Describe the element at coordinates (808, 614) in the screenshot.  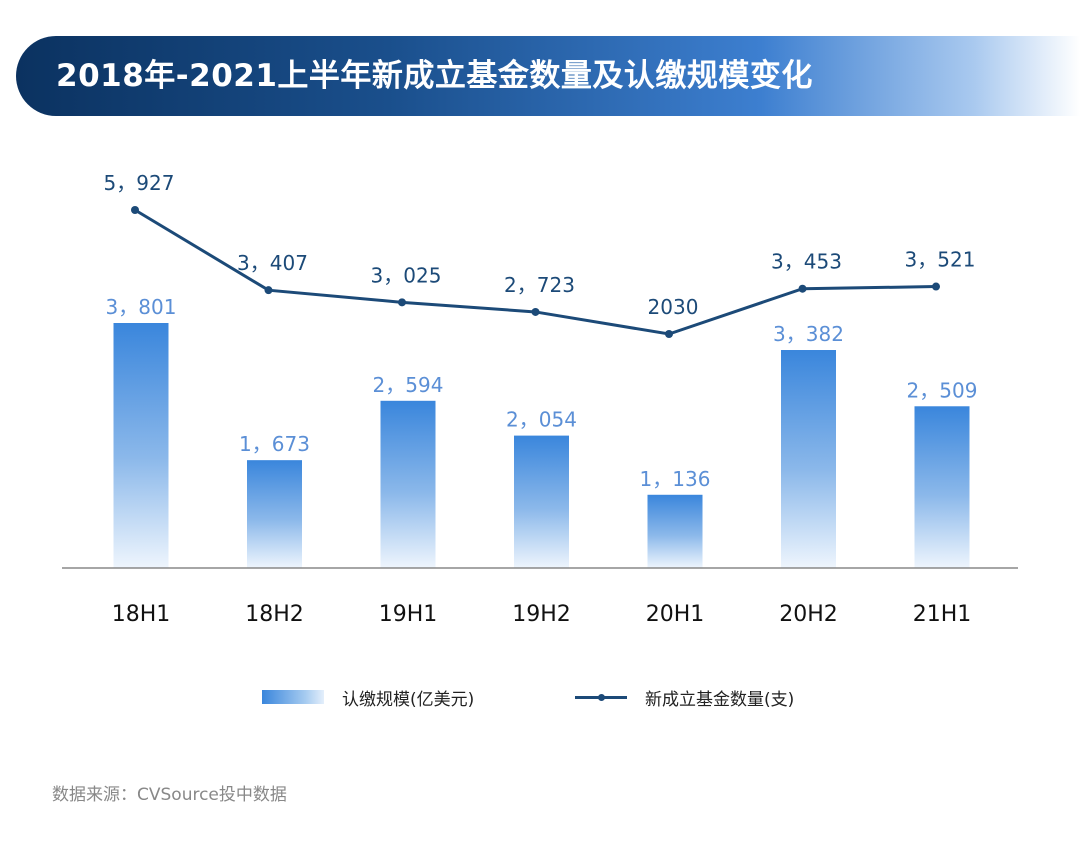
I see `x-tick-label: 20H2` at that location.